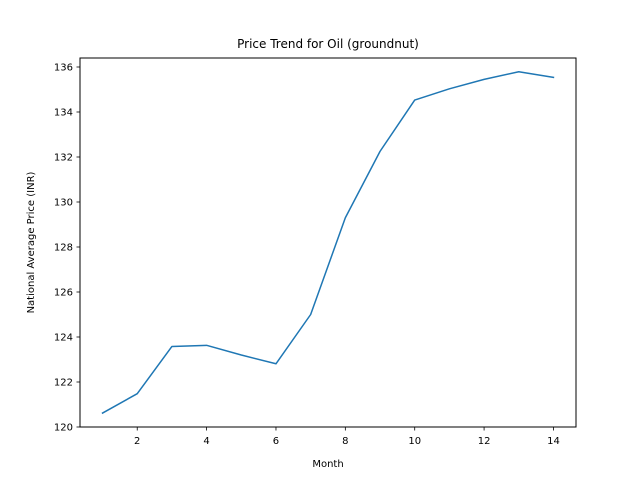 The image size is (640, 480). Describe the element at coordinates (553, 441) in the screenshot. I see `x-tick-label: 14` at that location.